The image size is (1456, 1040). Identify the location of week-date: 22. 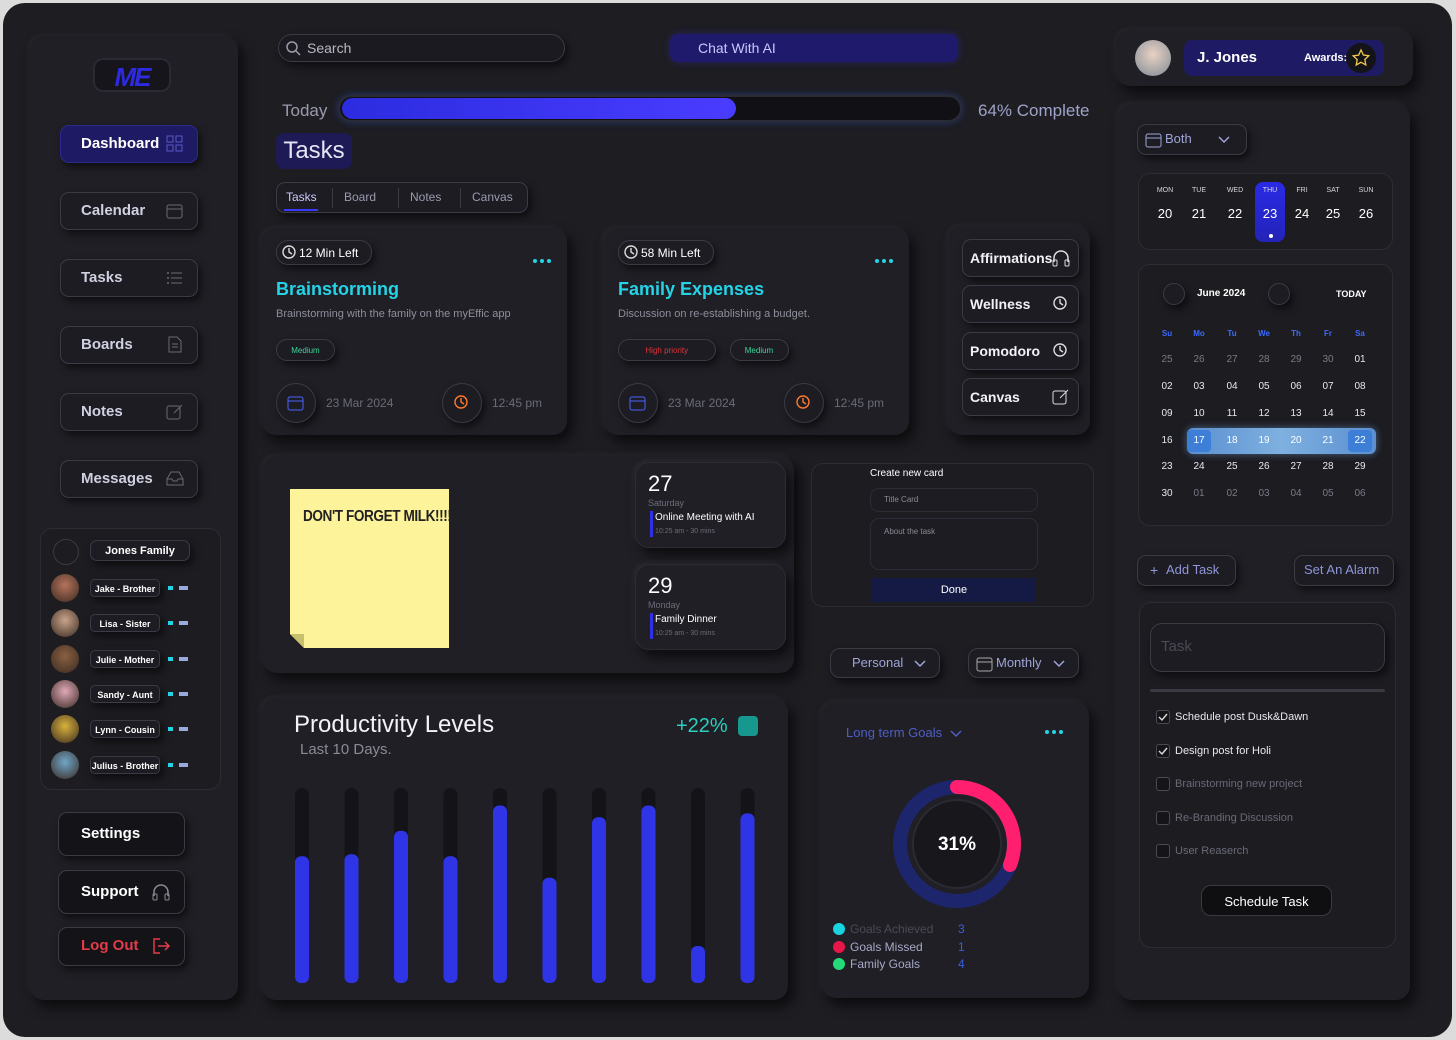
(1235, 213).